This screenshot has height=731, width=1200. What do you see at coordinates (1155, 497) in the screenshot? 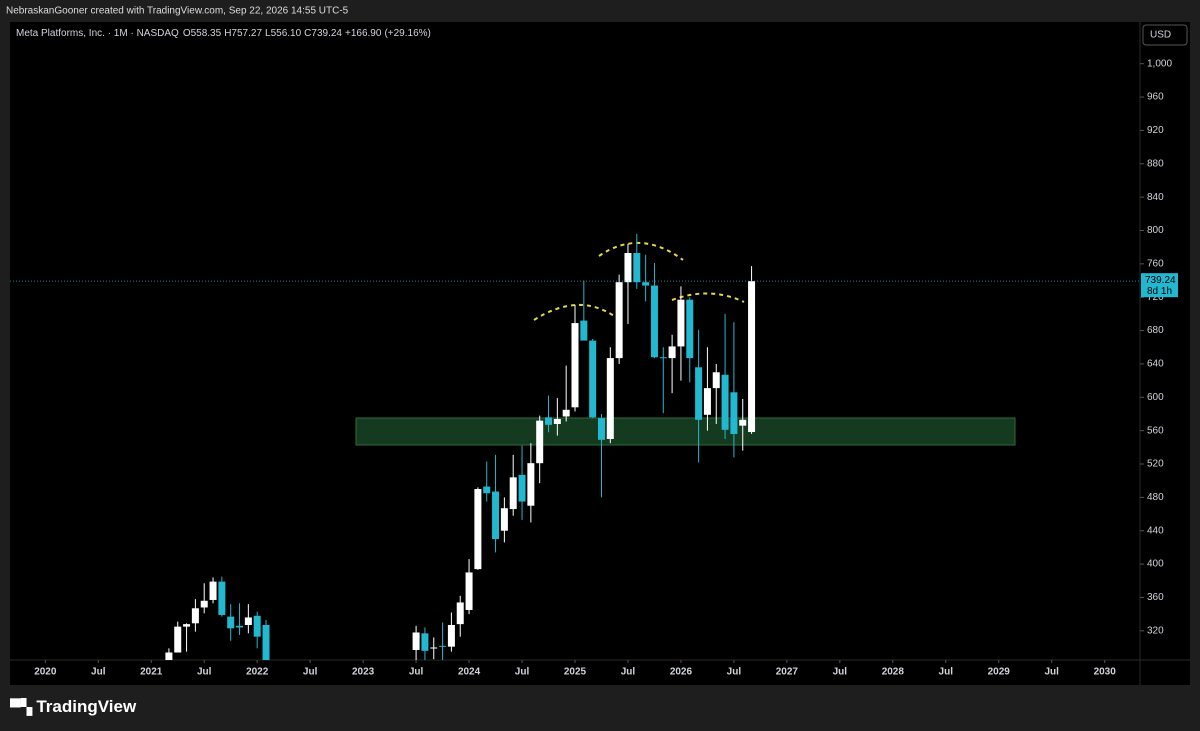
I see `y-tick-label: 480` at bounding box center [1155, 497].